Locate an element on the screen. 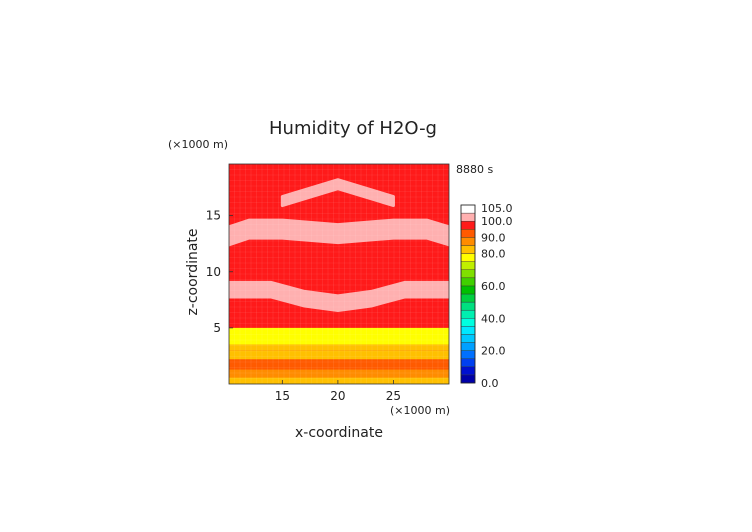  x-tick-label: 20 is located at coordinates (337, 396).